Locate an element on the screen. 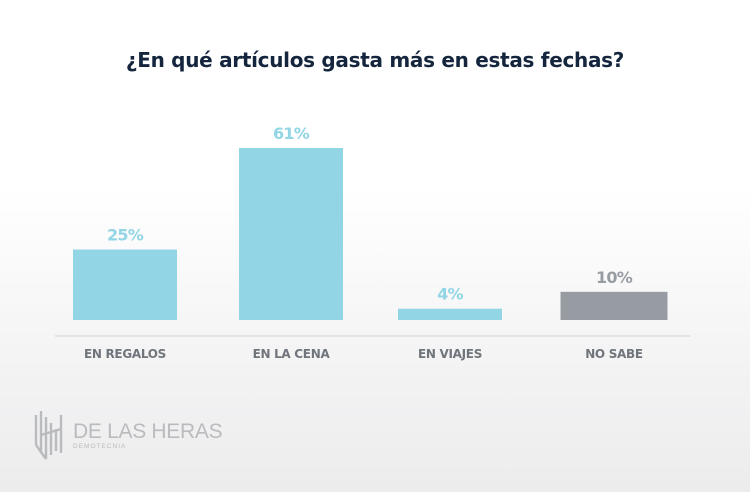 Image resolution: width=750 pixels, height=492 pixels. logo-mark-icon is located at coordinates (48, 435).